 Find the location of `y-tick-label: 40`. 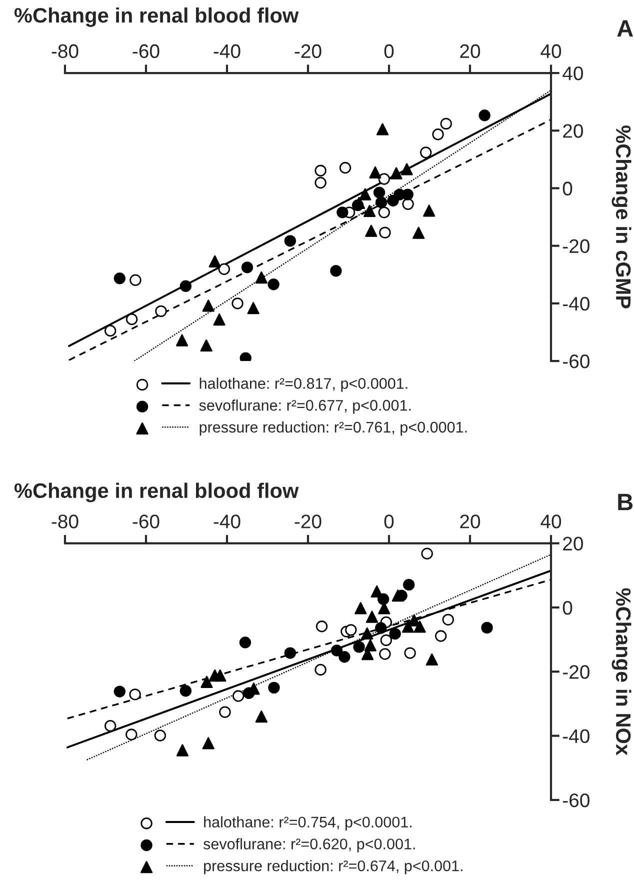

y-tick-label: 40 is located at coordinates (572, 73).